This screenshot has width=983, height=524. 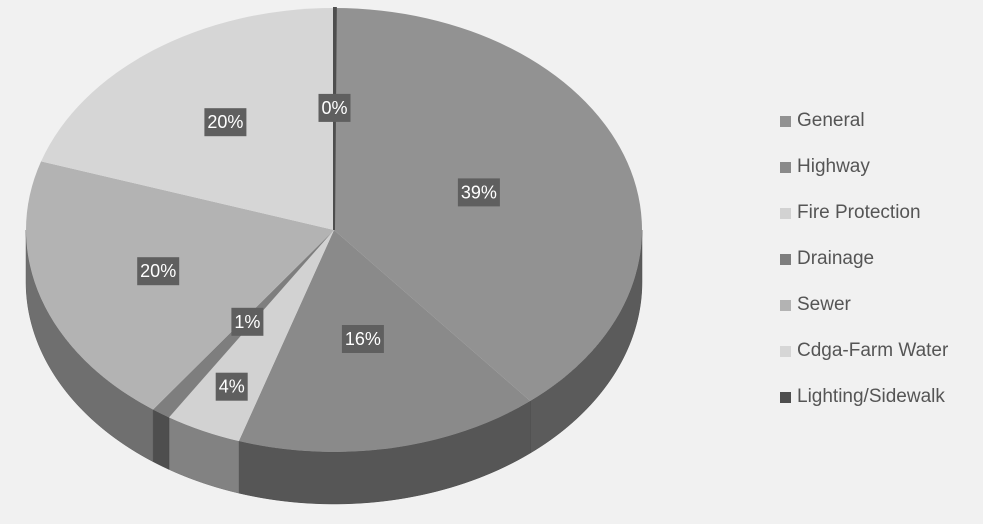 I want to click on data-label-text: 1%, so click(x=247, y=322).